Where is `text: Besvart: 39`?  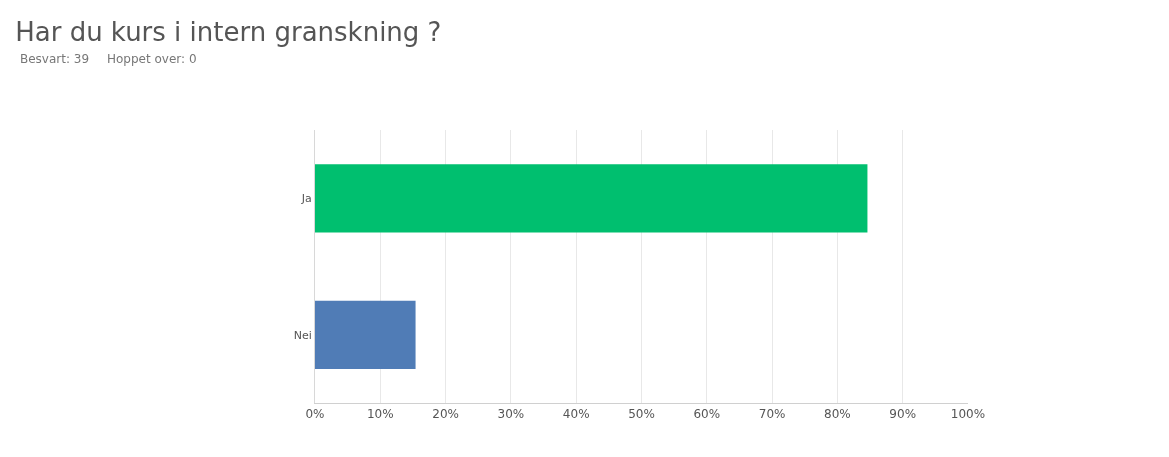 text: Besvart: 39 is located at coordinates (55, 59).